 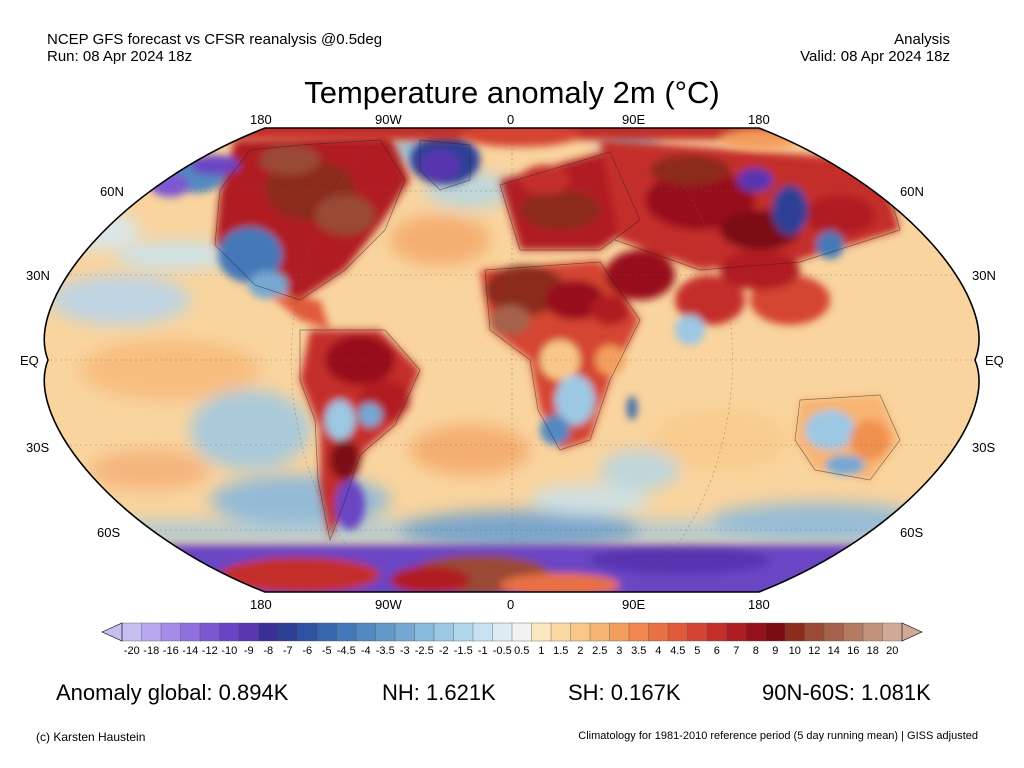 I want to click on colorbar-tick-label: -1.5, so click(x=463, y=651).